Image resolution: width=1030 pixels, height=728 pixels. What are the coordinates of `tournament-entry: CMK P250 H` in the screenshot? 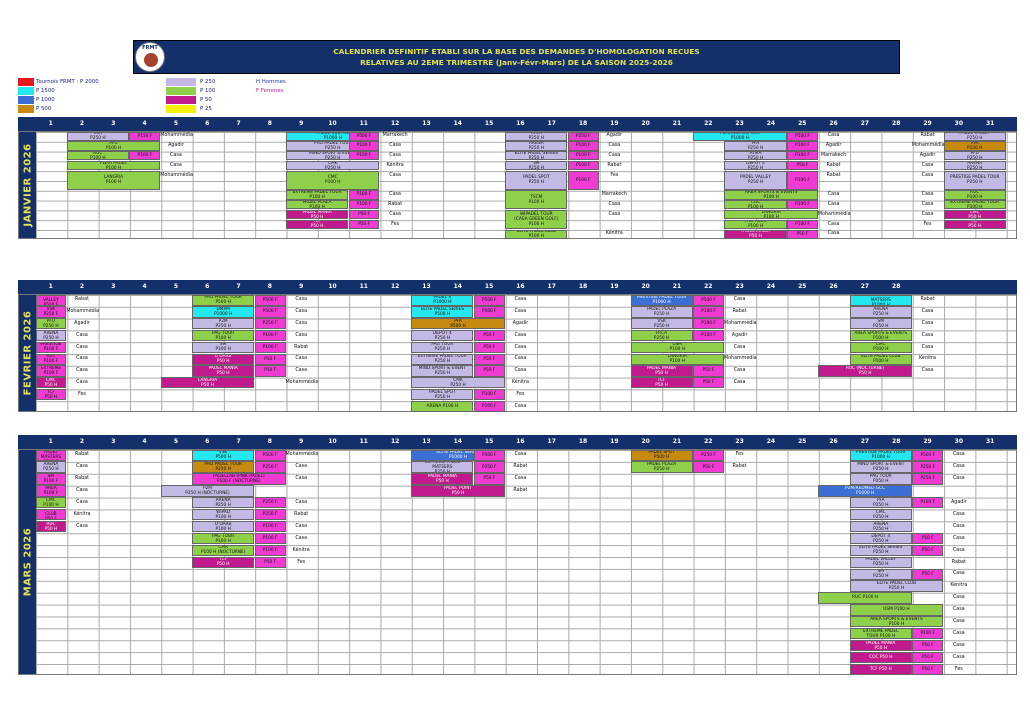 It's located at (333, 165).